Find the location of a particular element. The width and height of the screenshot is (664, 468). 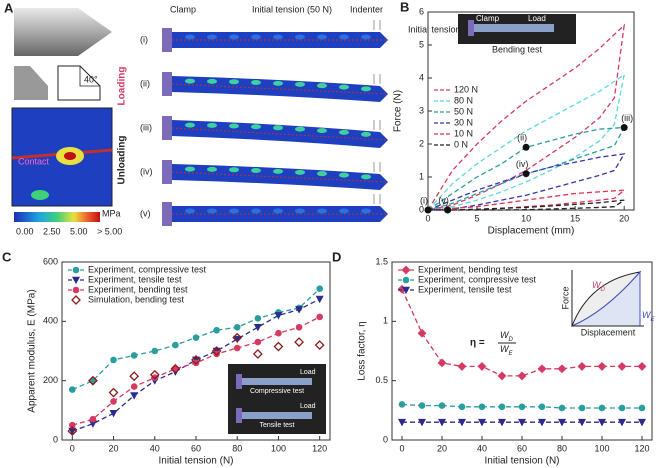

inset-text: Load is located at coordinates (308, 406).